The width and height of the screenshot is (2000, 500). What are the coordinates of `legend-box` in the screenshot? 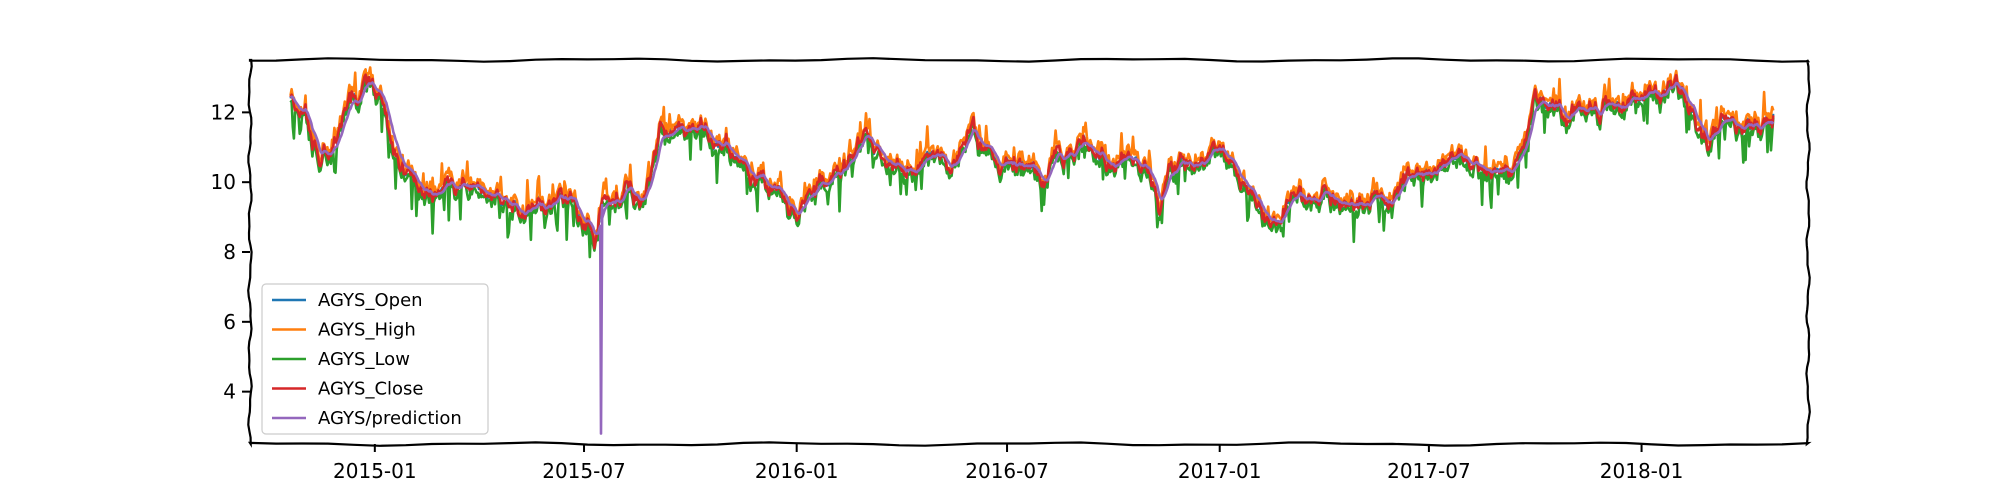 It's located at (375, 359).